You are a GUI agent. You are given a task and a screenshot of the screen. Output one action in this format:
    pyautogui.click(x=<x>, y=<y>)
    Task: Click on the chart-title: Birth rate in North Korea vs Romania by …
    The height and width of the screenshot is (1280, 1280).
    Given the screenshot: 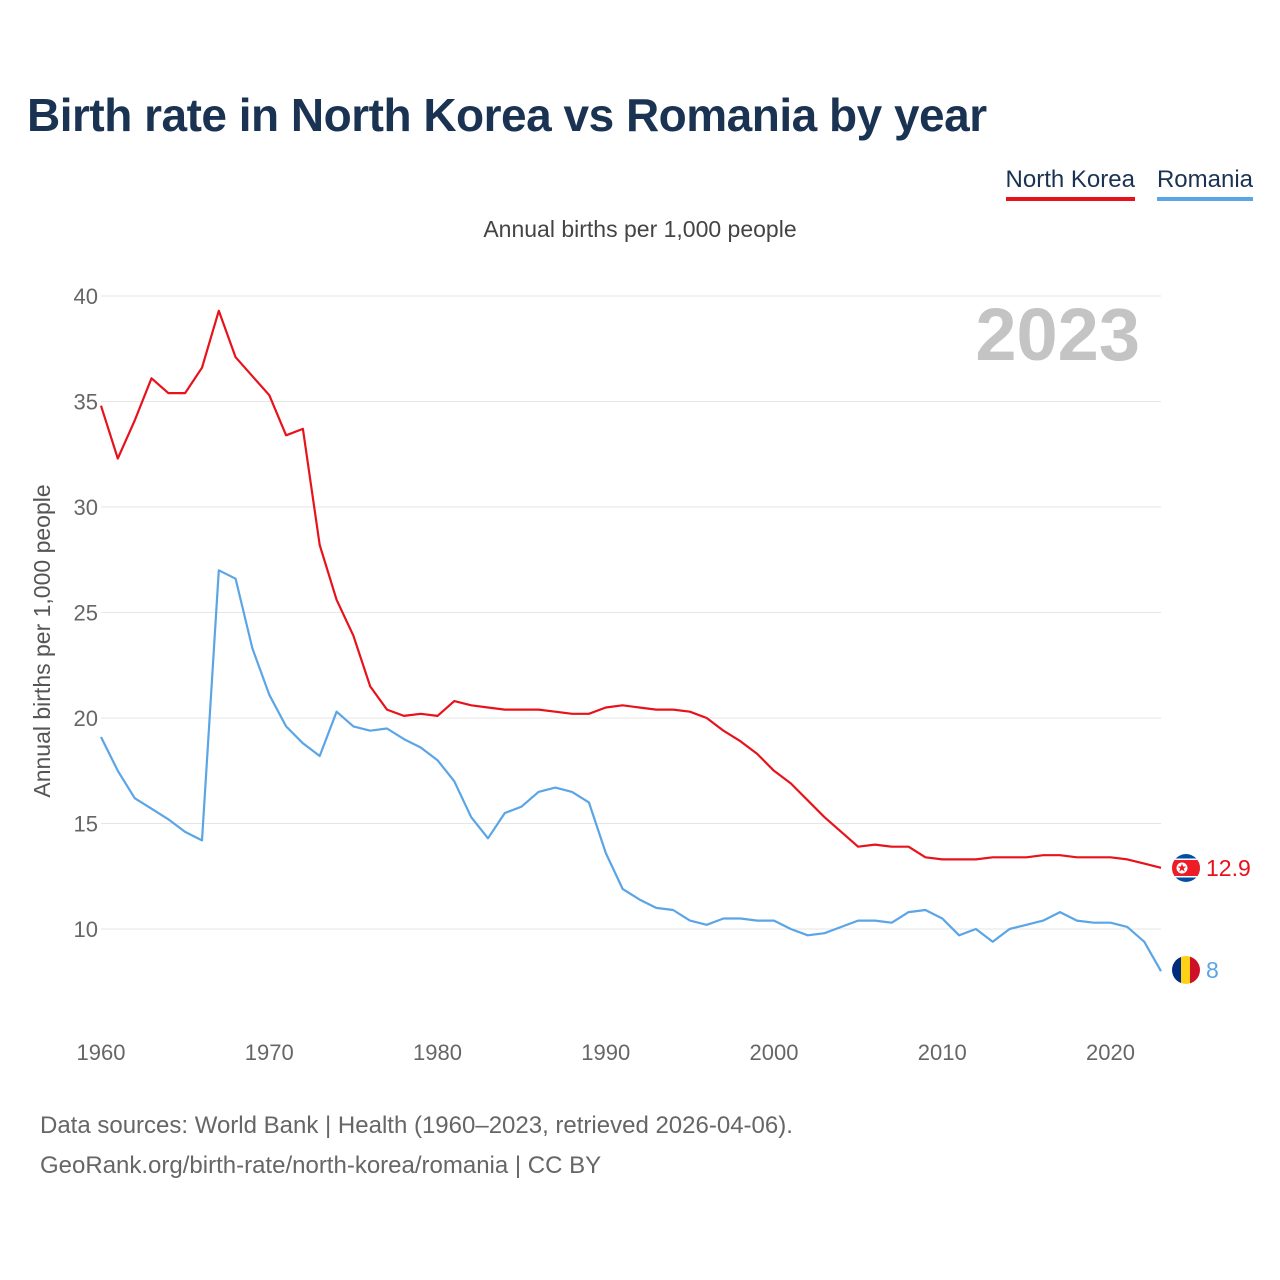 What is the action you would take?
    pyautogui.click(x=507, y=115)
    